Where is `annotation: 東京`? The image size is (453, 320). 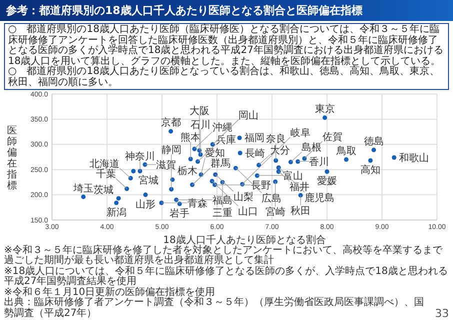
annotation: 東京 is located at coordinates (324, 109).